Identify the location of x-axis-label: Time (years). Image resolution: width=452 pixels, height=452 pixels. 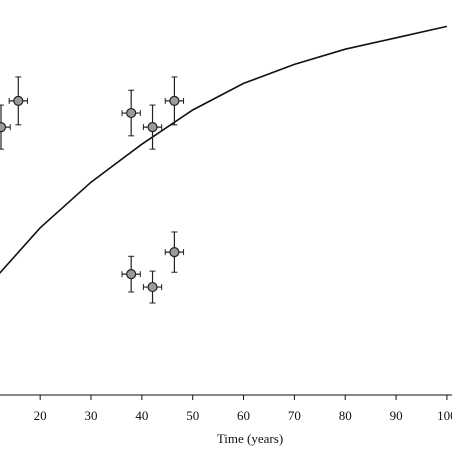
(250, 438).